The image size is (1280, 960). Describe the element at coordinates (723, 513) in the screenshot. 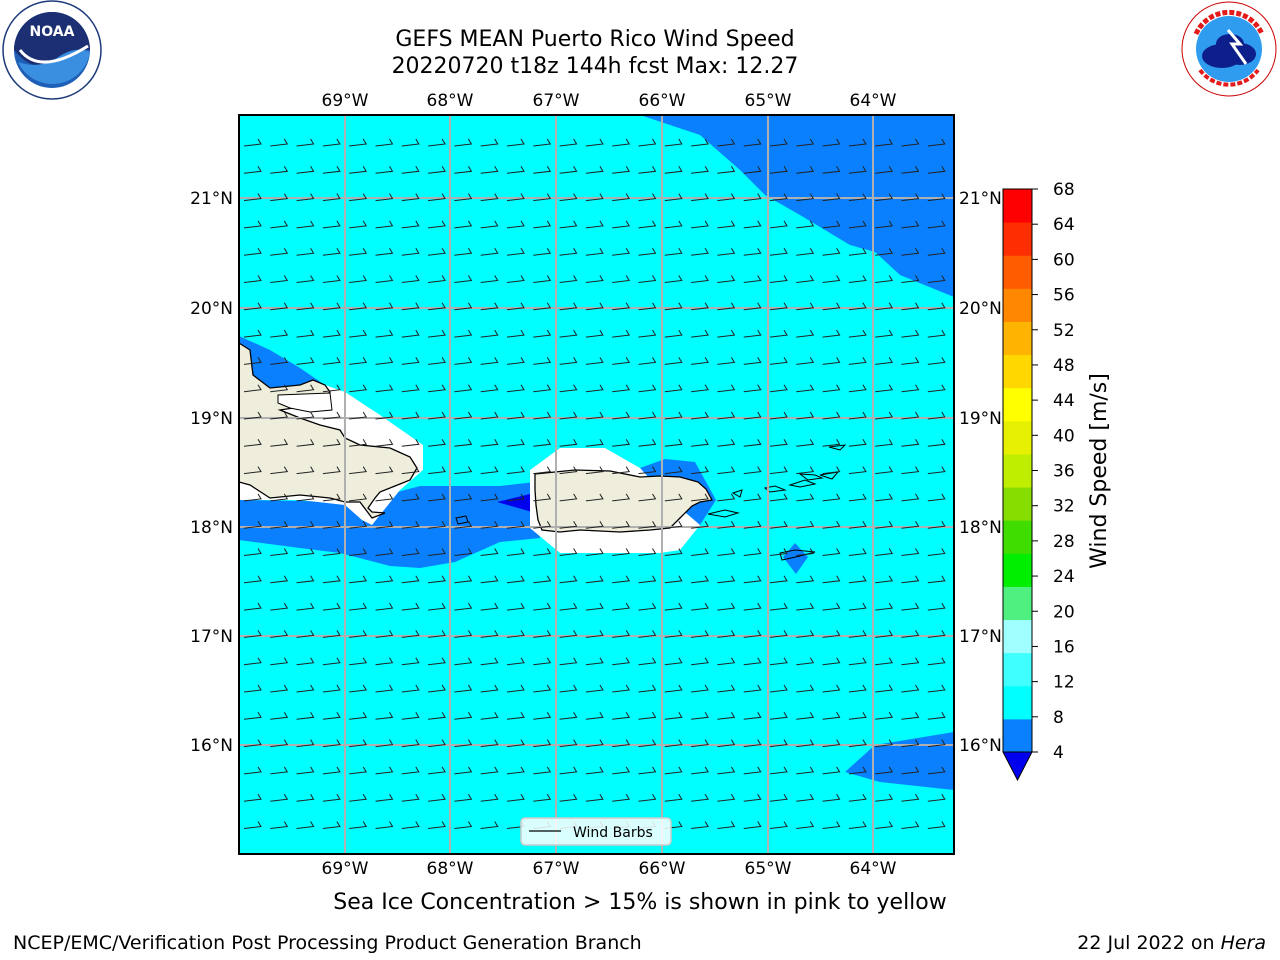

I see `vieques-island` at that location.